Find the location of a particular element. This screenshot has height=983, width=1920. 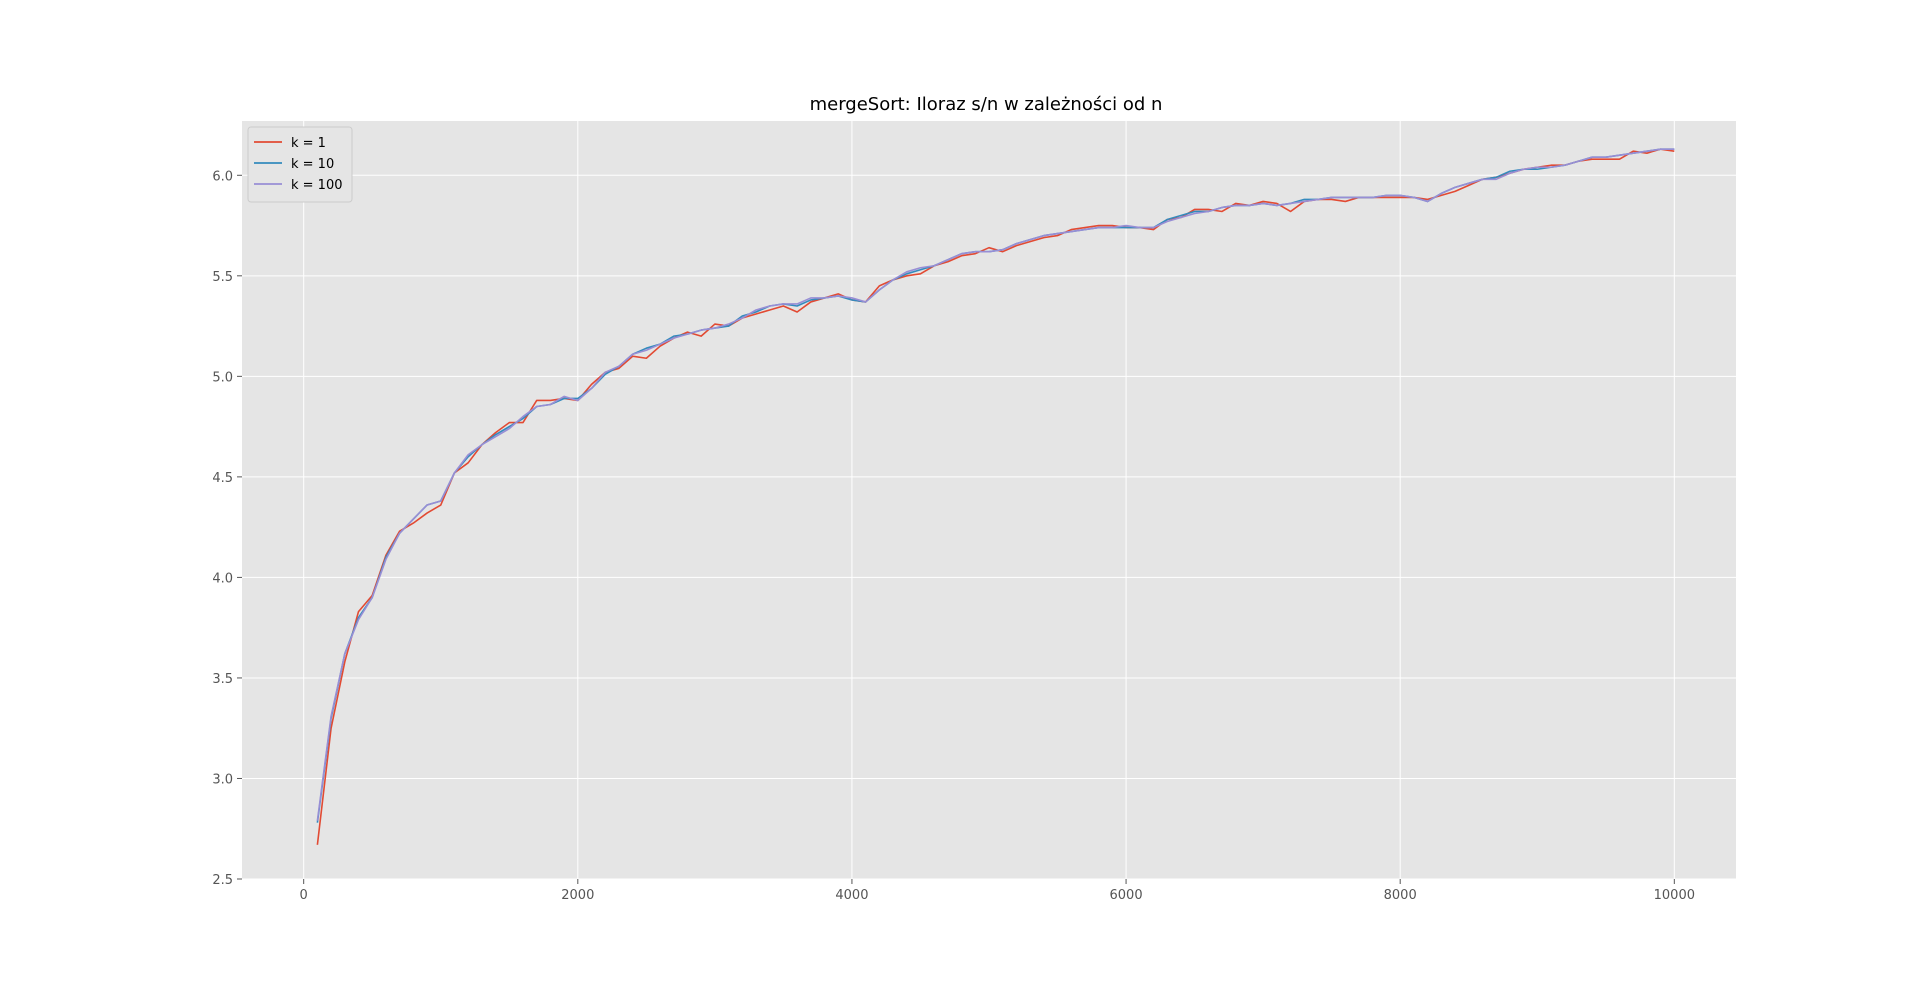

legend-label: k = 100 is located at coordinates (317, 185).